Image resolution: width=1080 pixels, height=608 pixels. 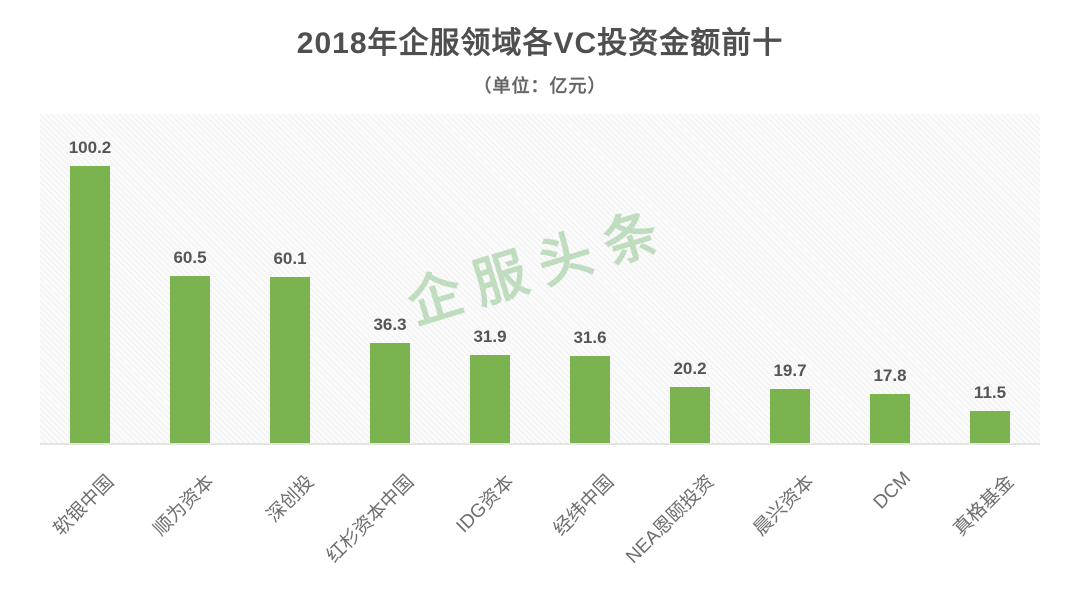 What do you see at coordinates (784, 506) in the screenshot?
I see `category-label: 晨兴资本` at bounding box center [784, 506].